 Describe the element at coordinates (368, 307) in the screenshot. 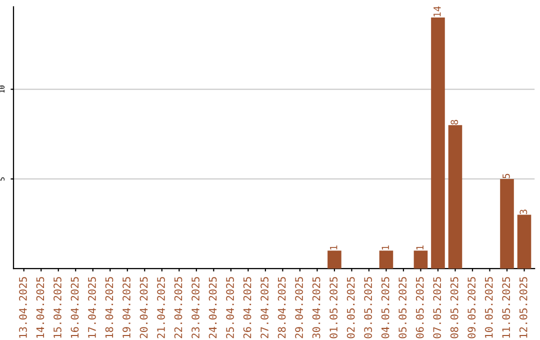

I see `x-tick-label: 03.05.2025` at that location.